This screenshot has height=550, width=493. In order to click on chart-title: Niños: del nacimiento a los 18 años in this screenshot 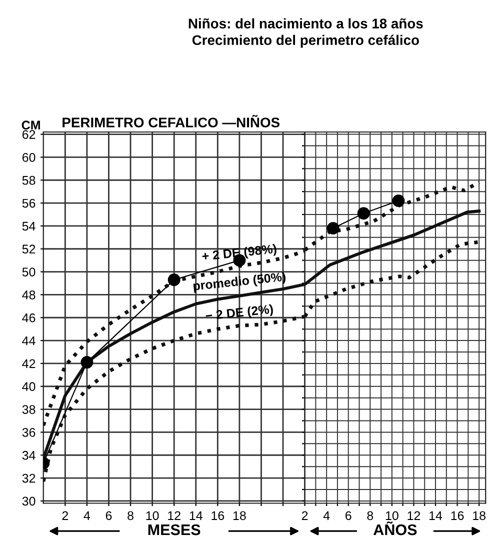, I will do `click(305, 23)`.